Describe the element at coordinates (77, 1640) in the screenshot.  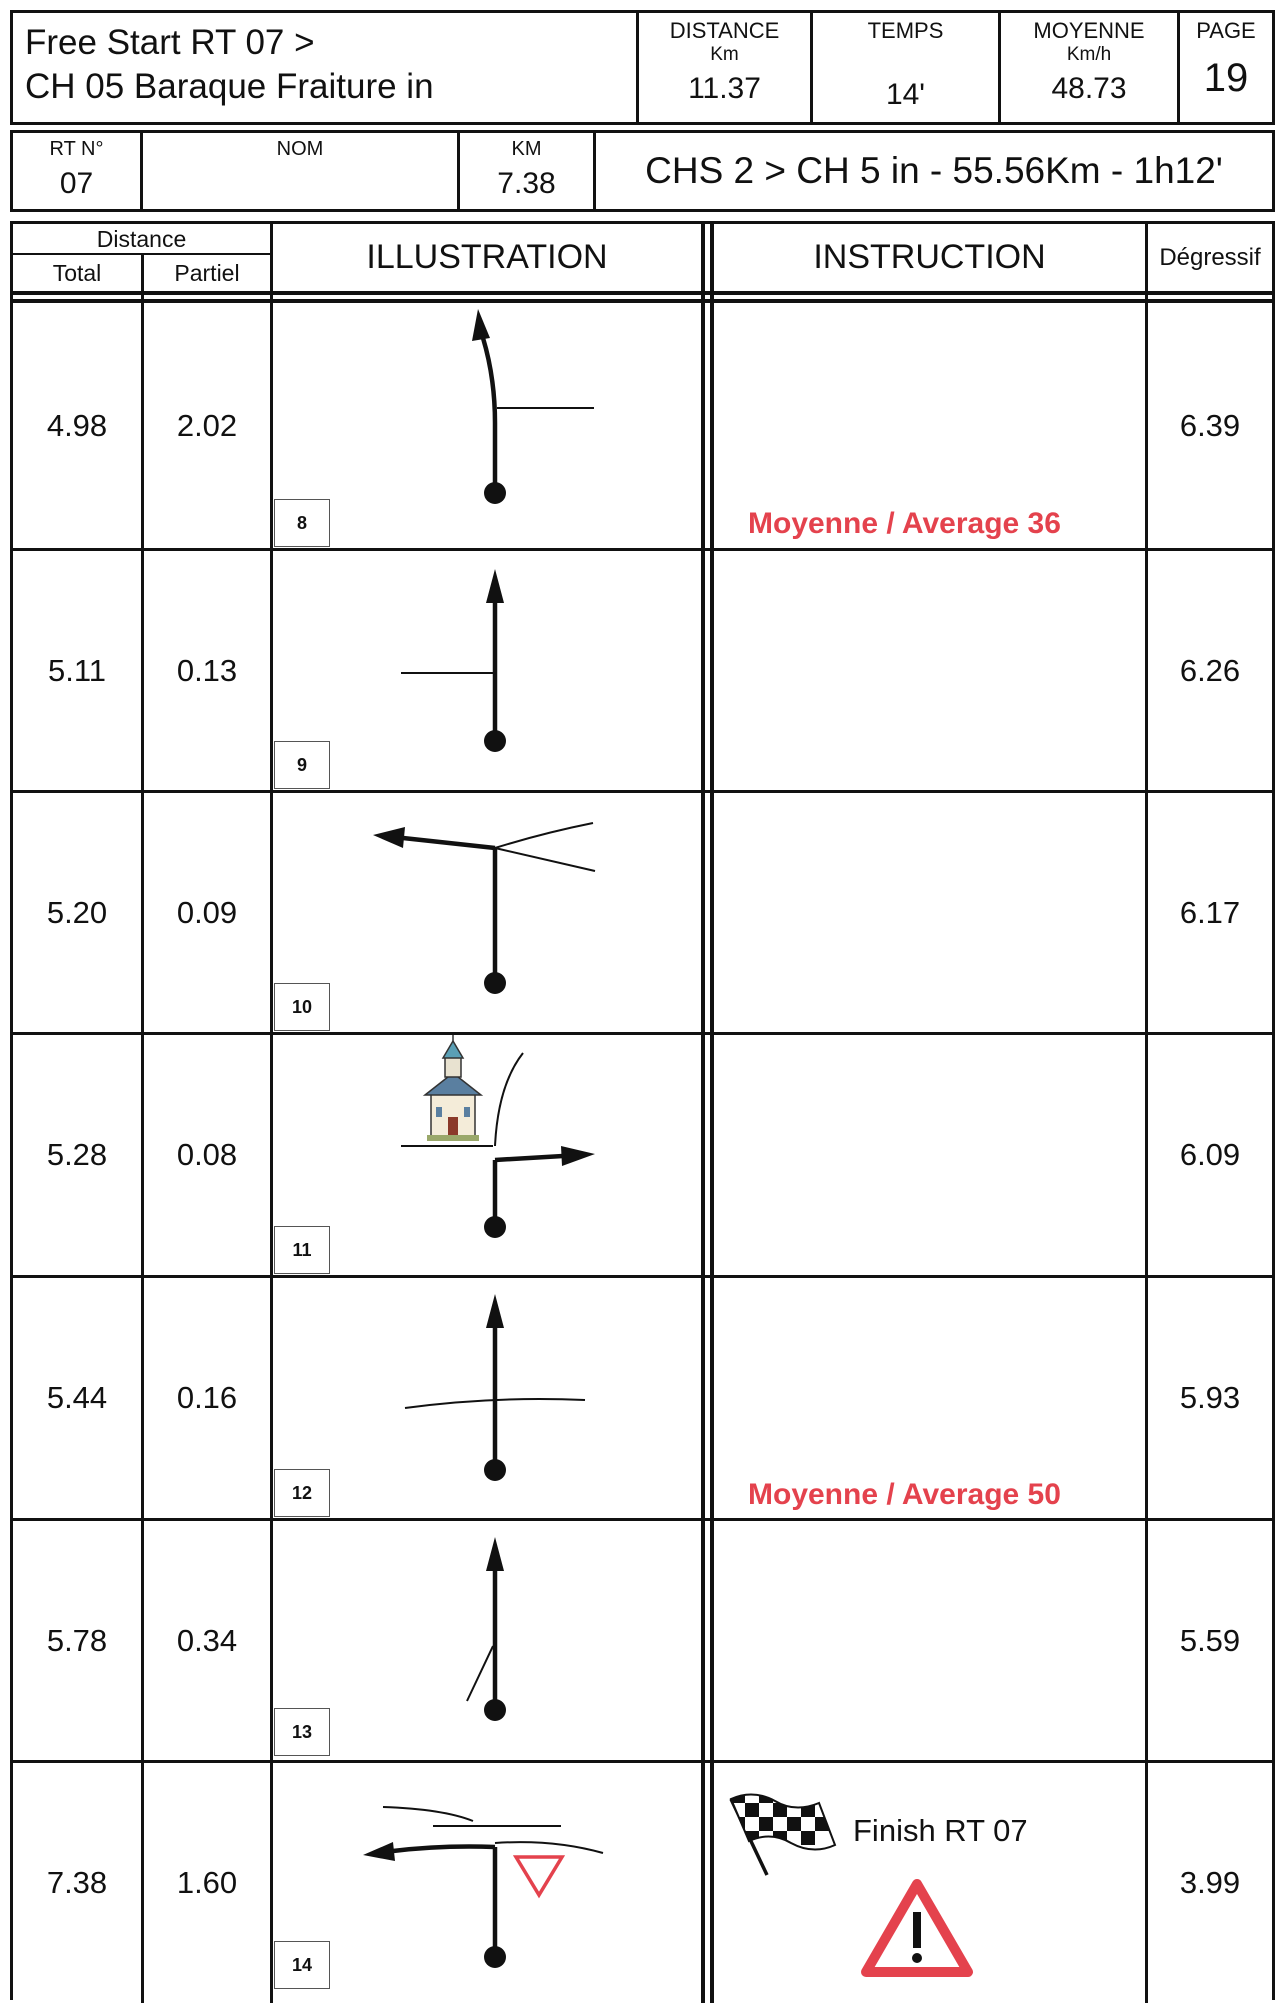
I see `row-total: 5.78` at that location.